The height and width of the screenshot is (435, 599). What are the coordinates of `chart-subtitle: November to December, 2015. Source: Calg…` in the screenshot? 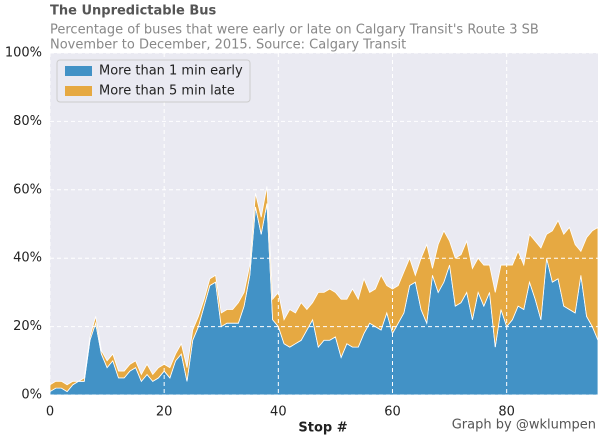 It's located at (228, 45).